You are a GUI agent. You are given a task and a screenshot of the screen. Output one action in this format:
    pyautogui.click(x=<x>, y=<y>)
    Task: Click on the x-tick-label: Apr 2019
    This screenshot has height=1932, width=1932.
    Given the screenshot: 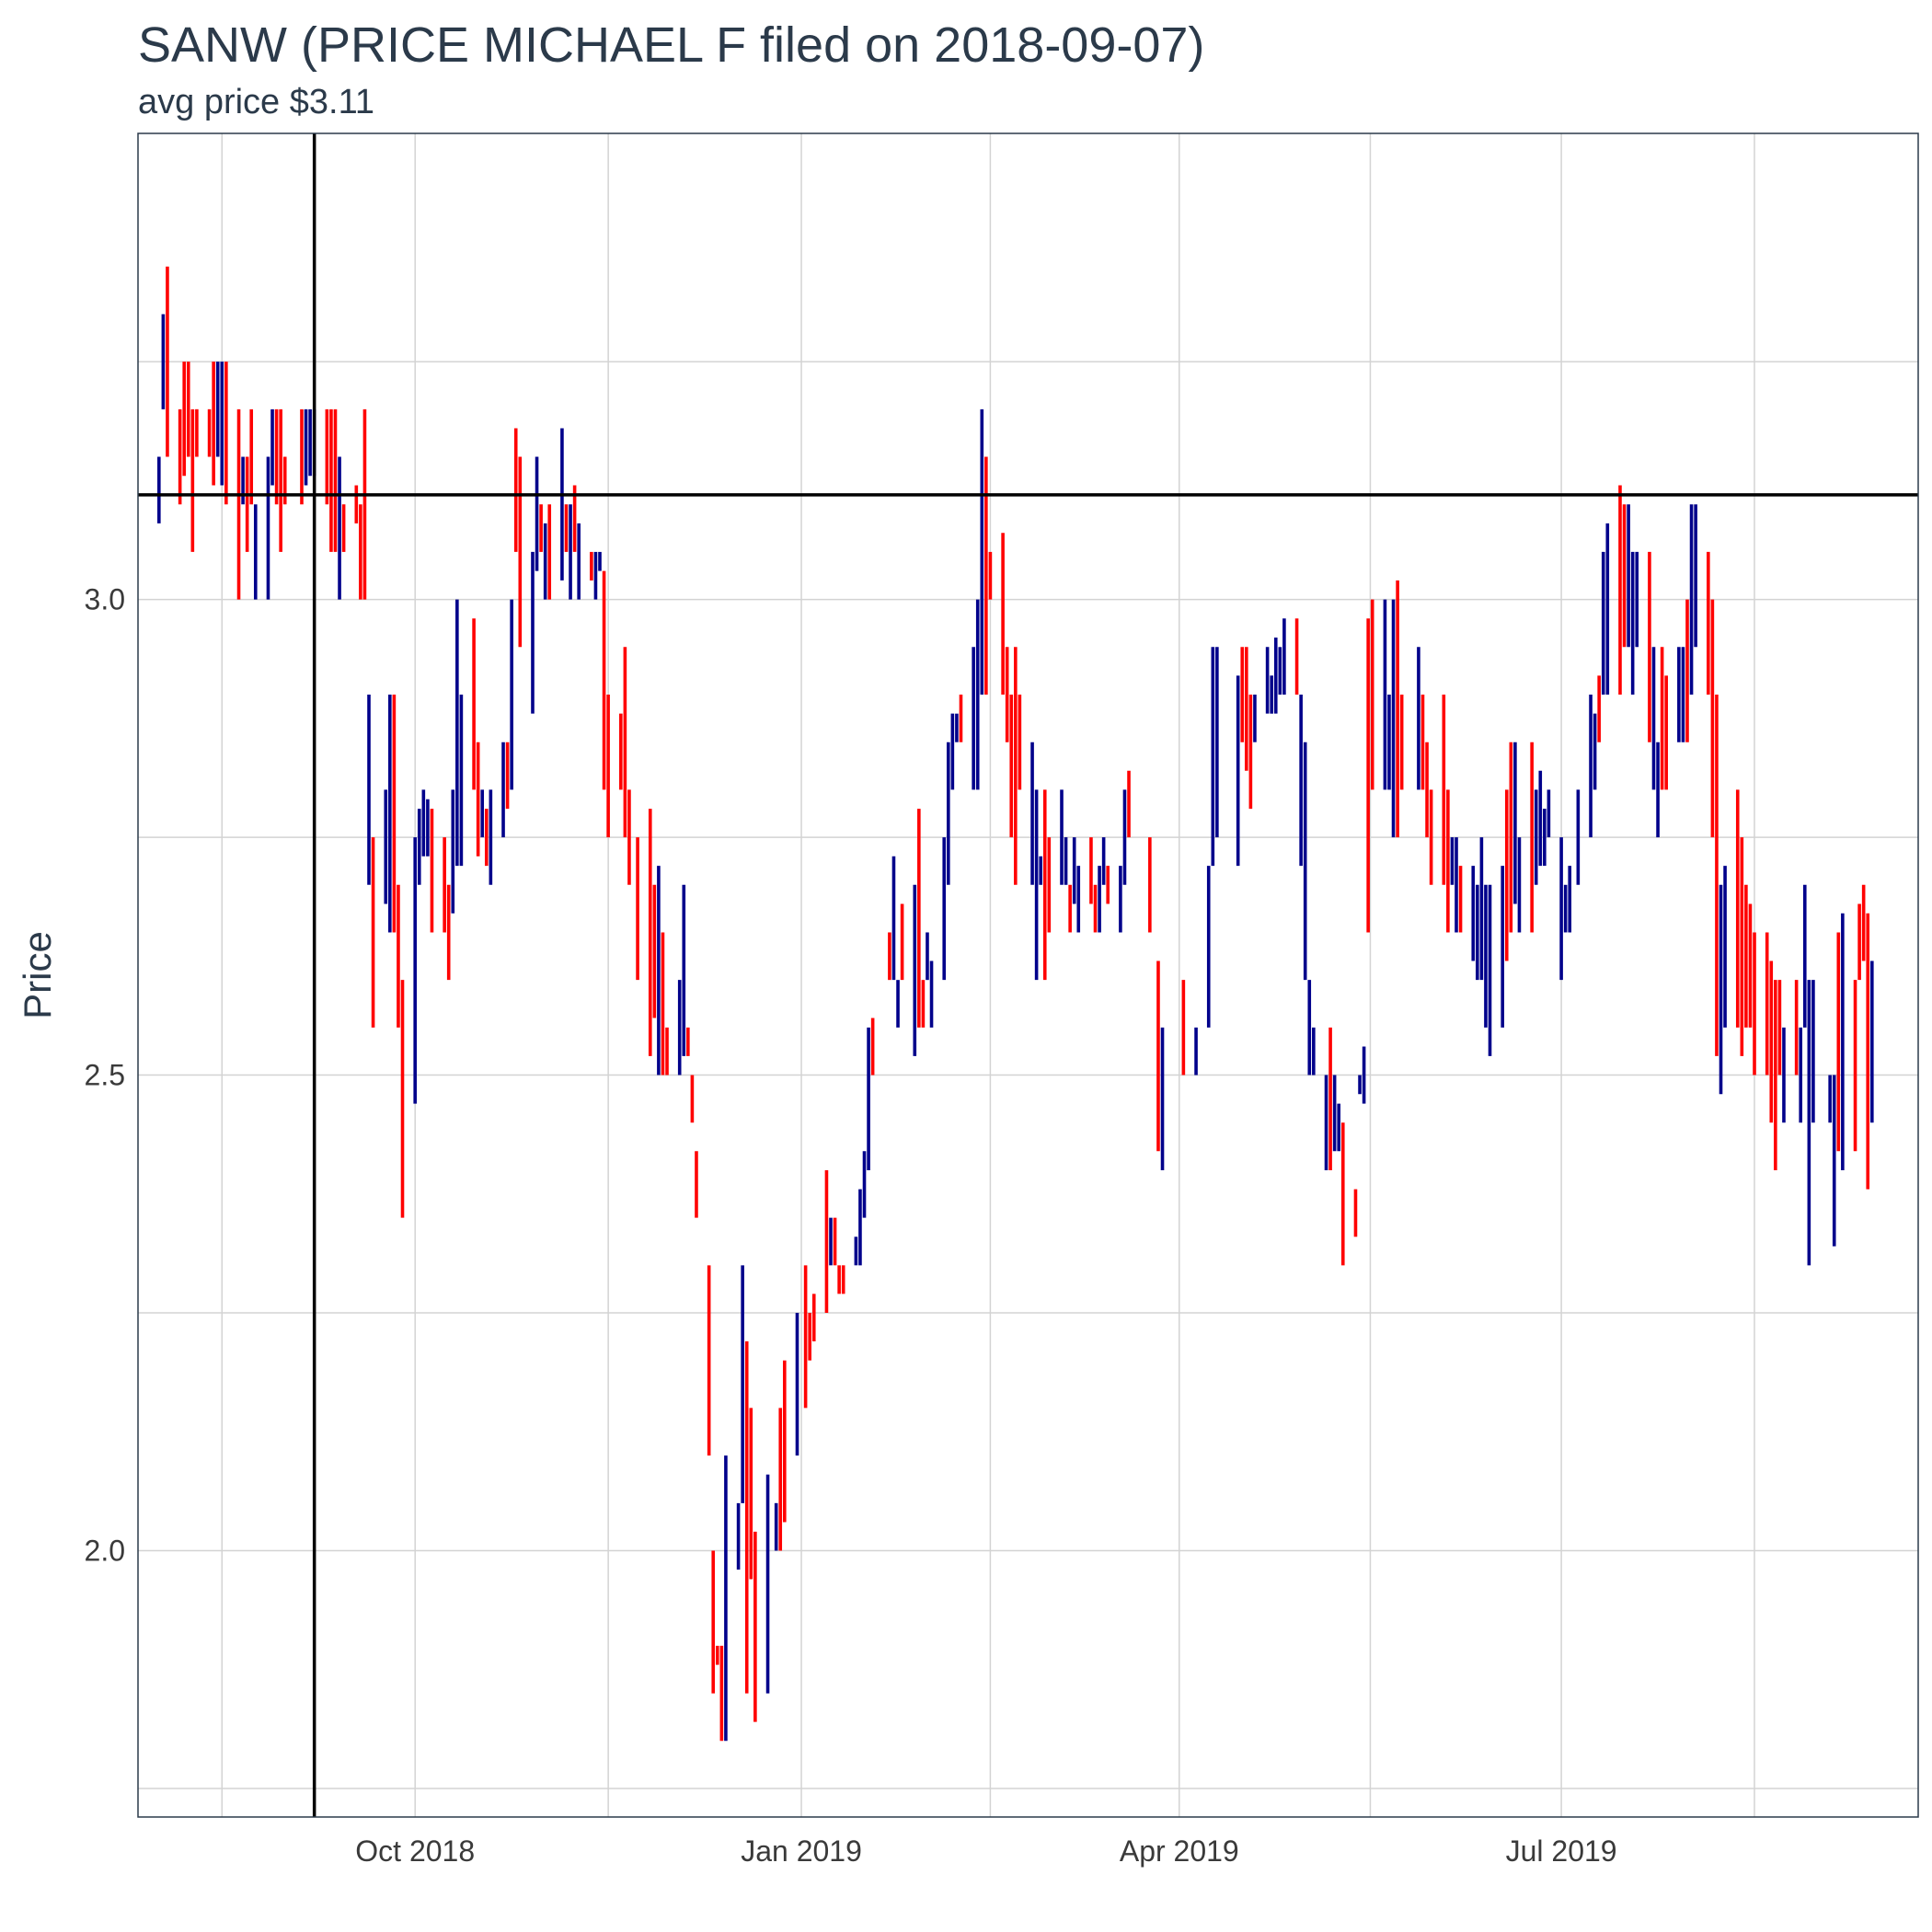 What is the action you would take?
    pyautogui.click(x=1179, y=1851)
    